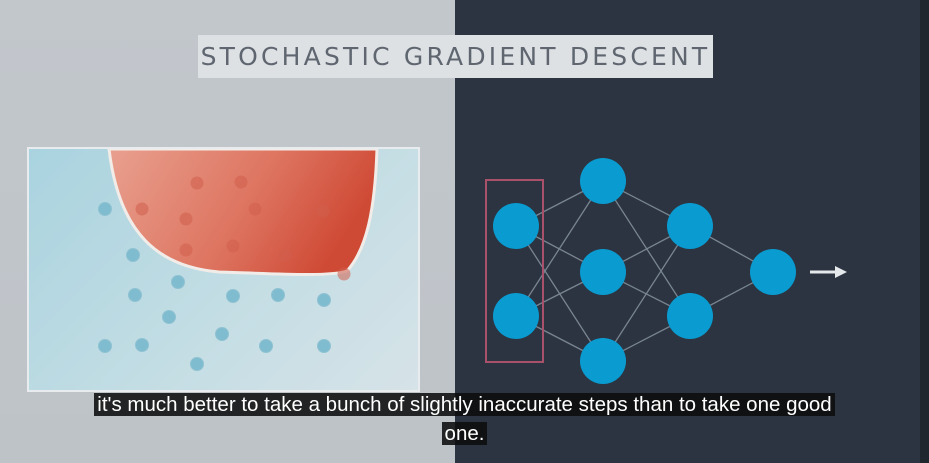  Describe the element at coordinates (464, 433) in the screenshot. I see `caption-line-2: one.` at that location.